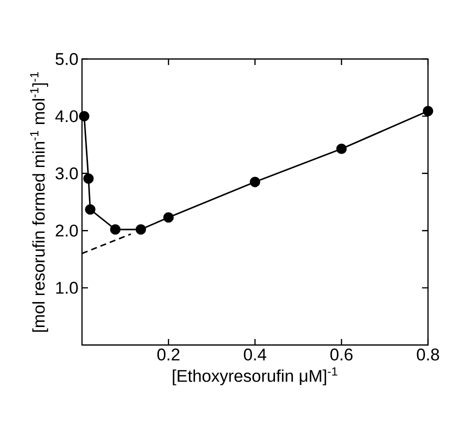 This screenshot has width=453, height=423. Describe the element at coordinates (39, 202) in the screenshot. I see `y-axis-title: [mol resorufin formed min$^{-1}$ mol$^{-1}$]$^{-1}$` at that location.